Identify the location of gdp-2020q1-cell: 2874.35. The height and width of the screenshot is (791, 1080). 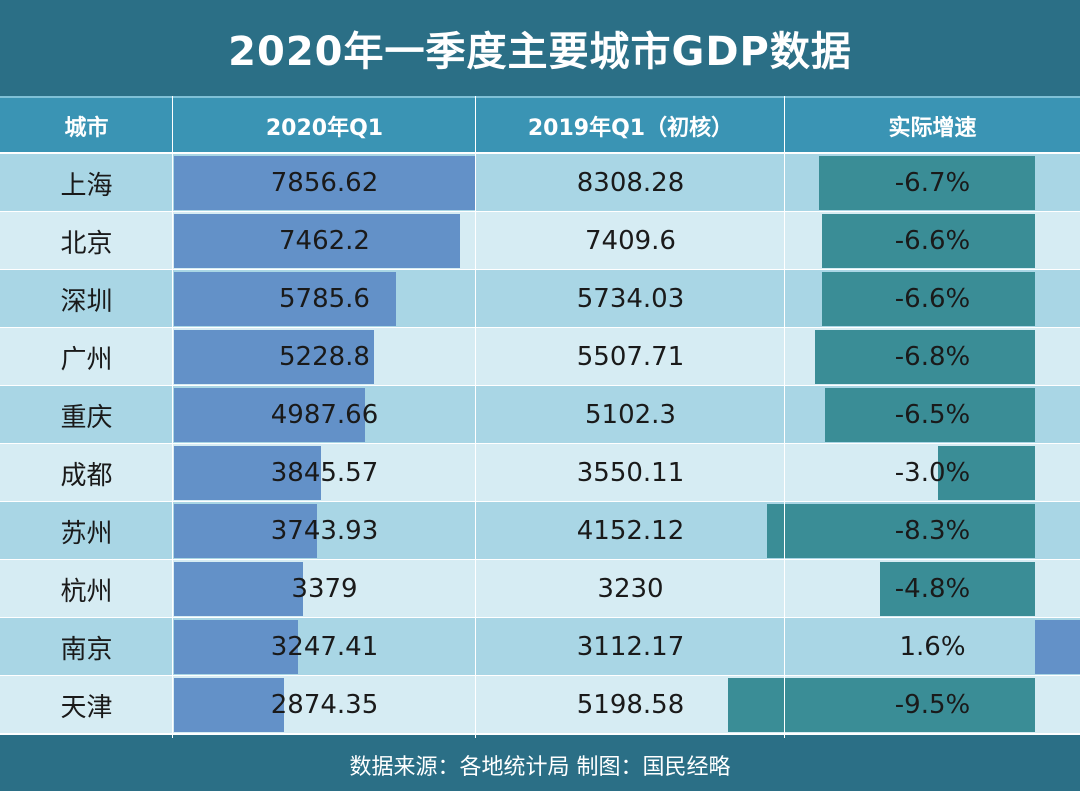
(324, 705).